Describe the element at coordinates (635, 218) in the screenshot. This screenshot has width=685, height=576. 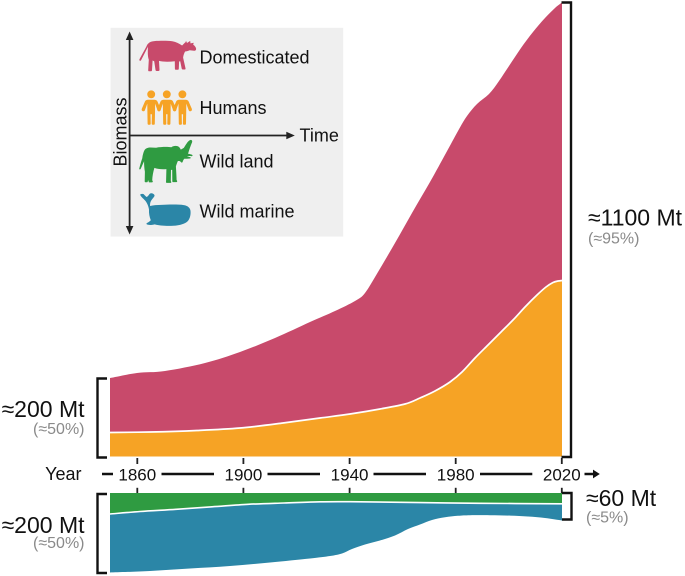
I see `svg-text: ≈1100 Mt` at that location.